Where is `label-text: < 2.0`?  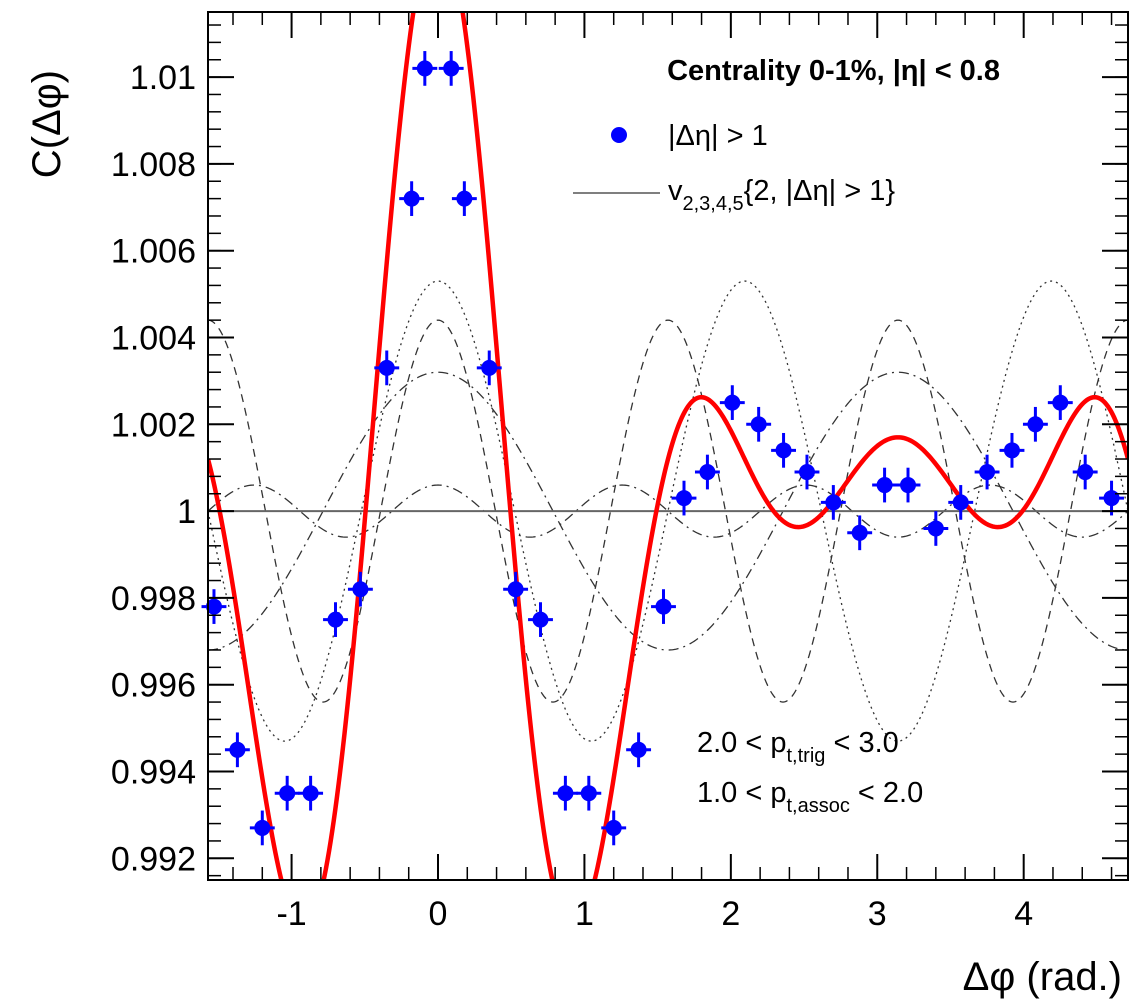
label-text: < 2.0 is located at coordinates (886, 793).